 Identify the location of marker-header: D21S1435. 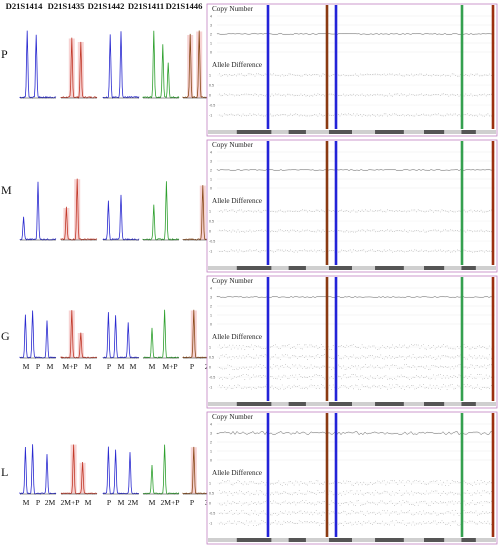
(66, 6).